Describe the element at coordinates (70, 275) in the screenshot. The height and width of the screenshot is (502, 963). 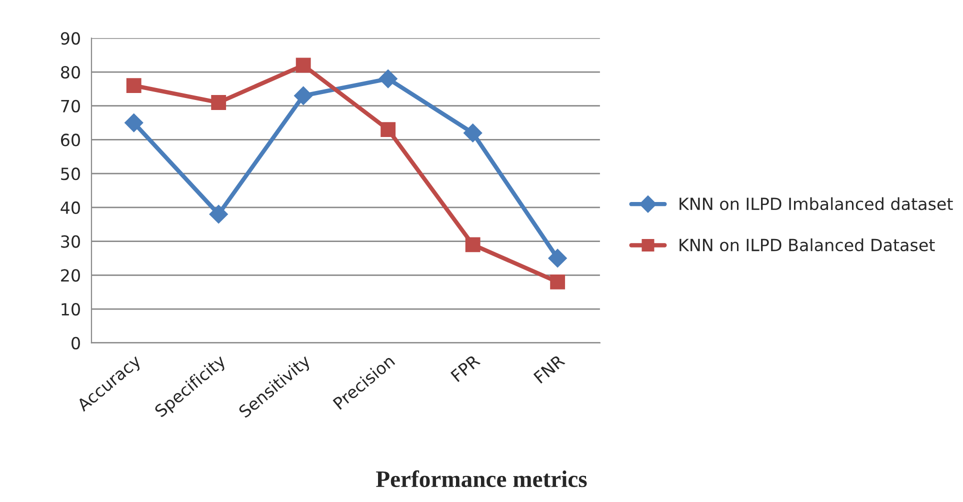
I see `y-tick-label: 20` at that location.